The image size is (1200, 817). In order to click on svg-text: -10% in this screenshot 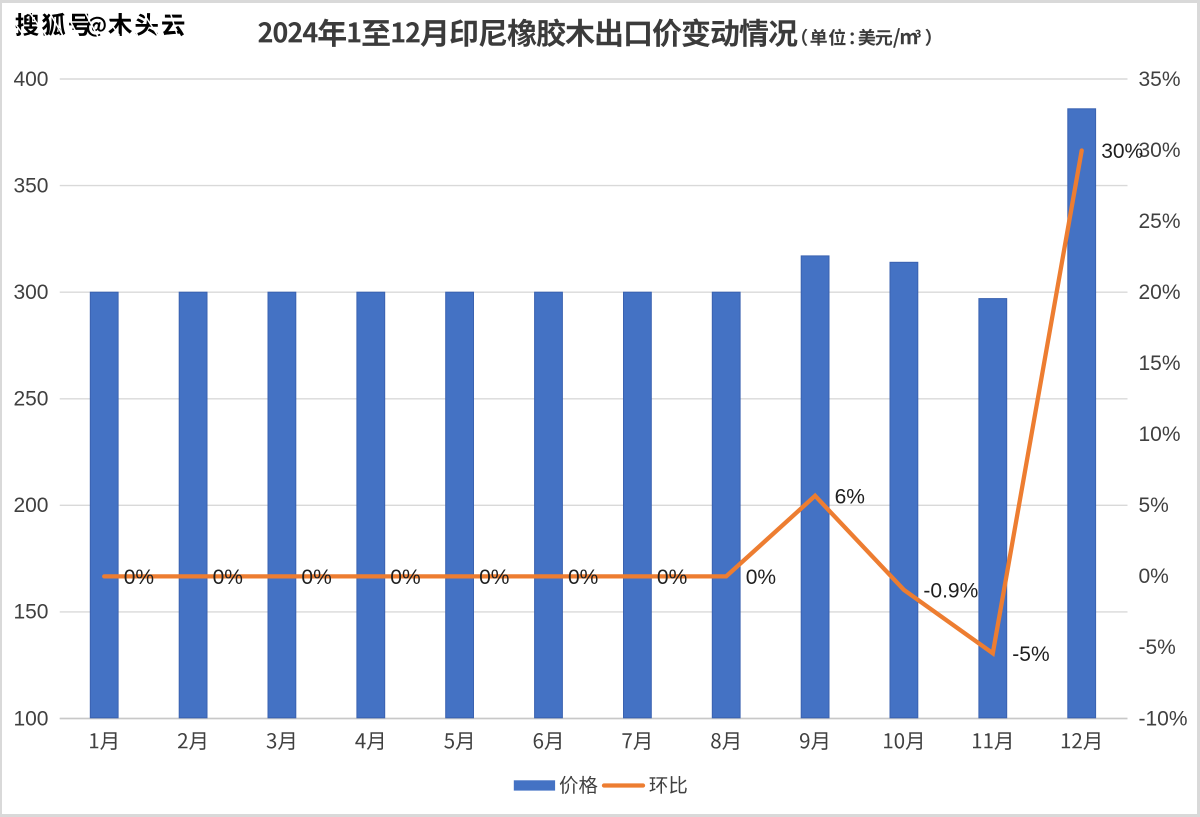, I will do `click(1163, 718)`.